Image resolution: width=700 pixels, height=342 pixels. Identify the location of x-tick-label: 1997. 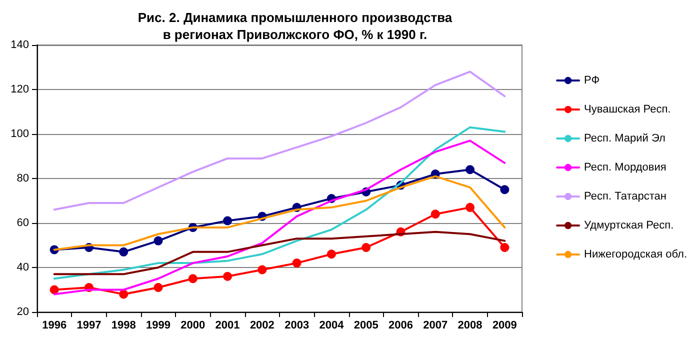
(89, 326).